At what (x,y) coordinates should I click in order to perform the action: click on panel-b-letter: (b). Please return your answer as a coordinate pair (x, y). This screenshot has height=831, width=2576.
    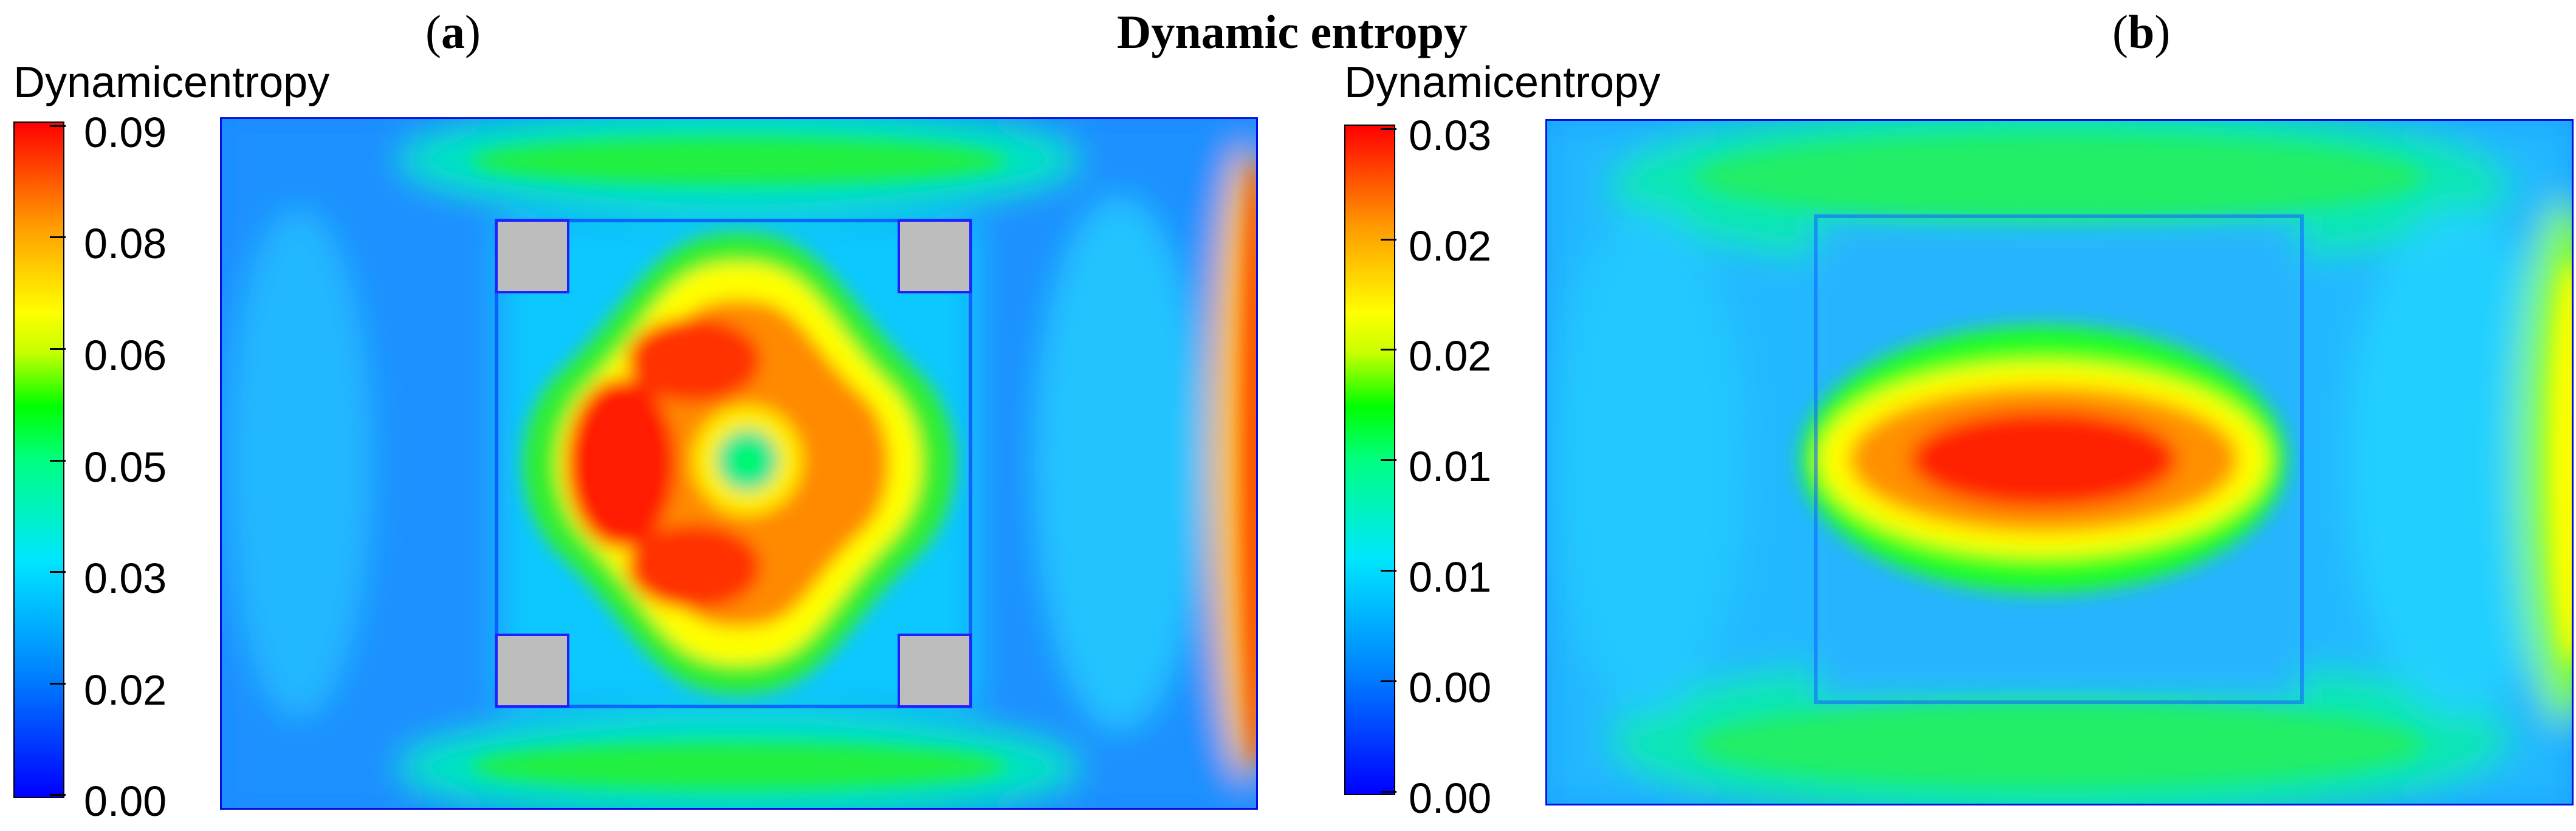
    Looking at the image, I should click on (2141, 31).